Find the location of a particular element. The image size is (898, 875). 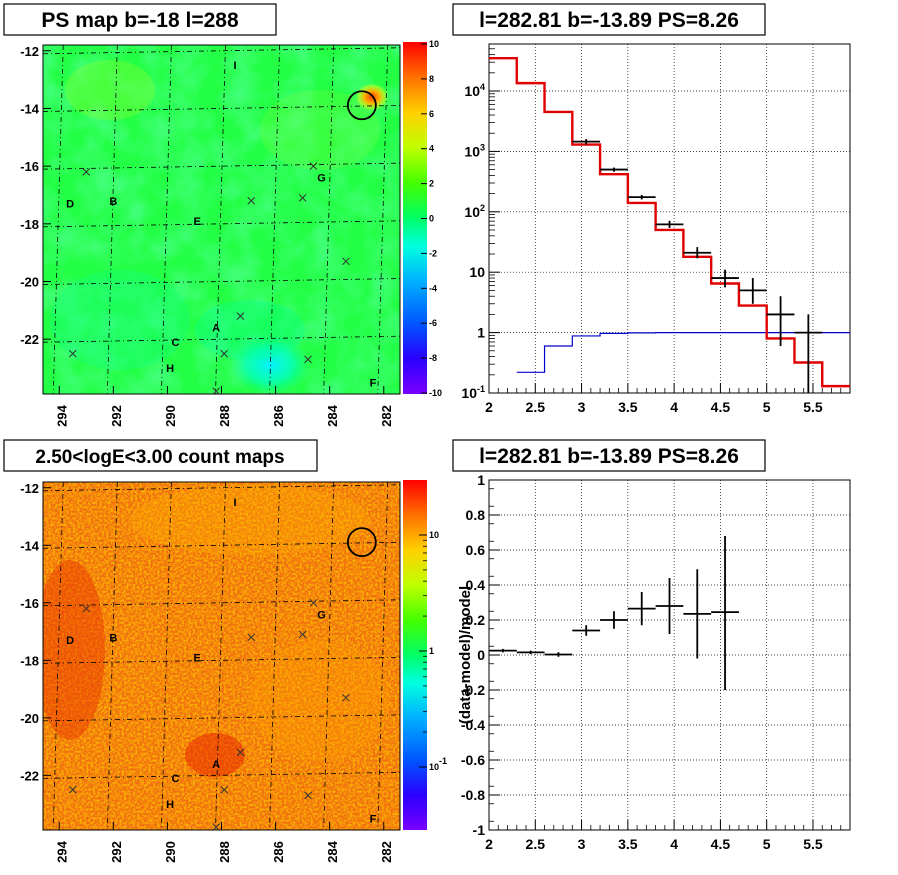

x-tick-label: 4.5 is located at coordinates (721, 407).